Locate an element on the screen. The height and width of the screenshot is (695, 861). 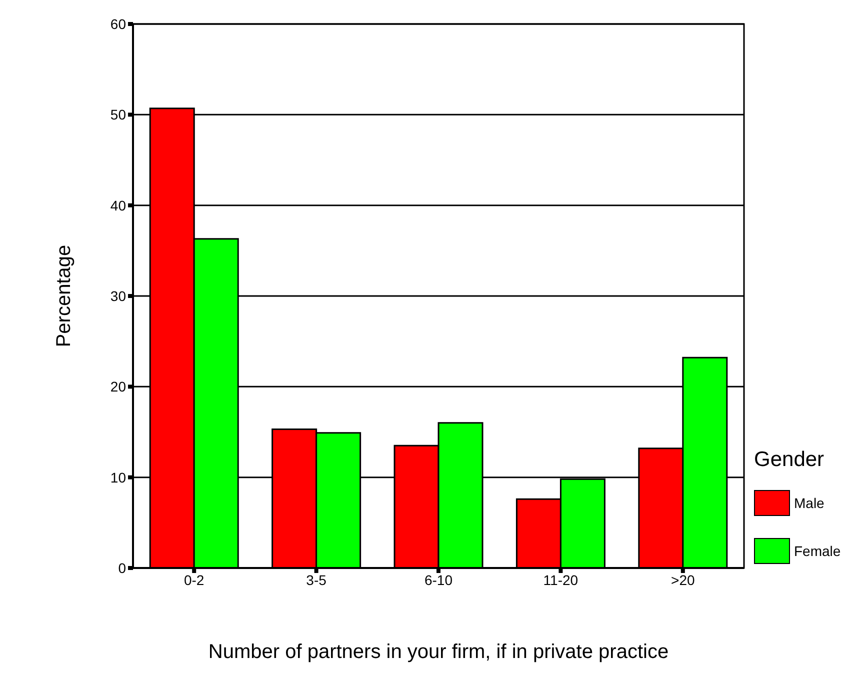
x-tick-label: 11-20 is located at coordinates (560, 580).